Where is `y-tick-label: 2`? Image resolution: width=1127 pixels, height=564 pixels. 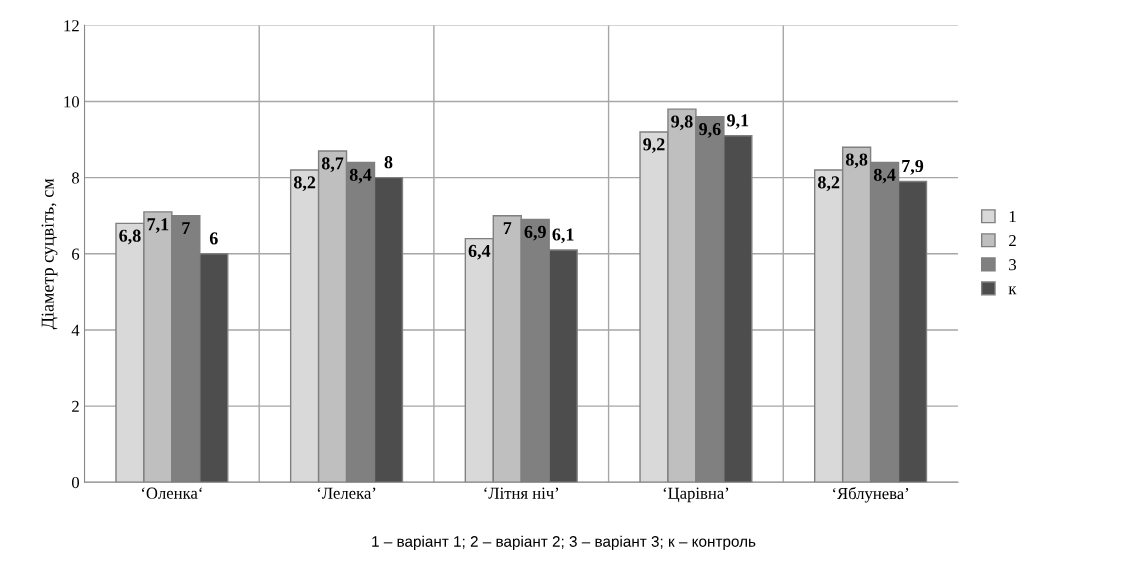 y-tick-label: 2 is located at coordinates (75, 406).